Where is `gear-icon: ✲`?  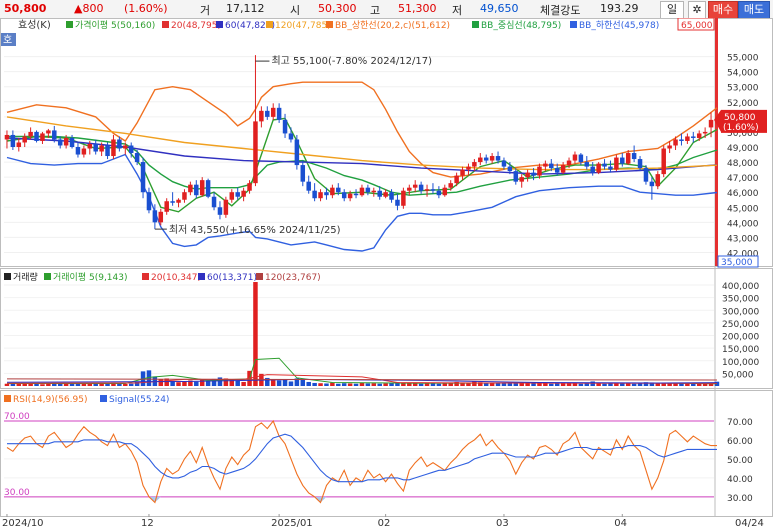 gear-icon: ✲ is located at coordinates (697, 10).